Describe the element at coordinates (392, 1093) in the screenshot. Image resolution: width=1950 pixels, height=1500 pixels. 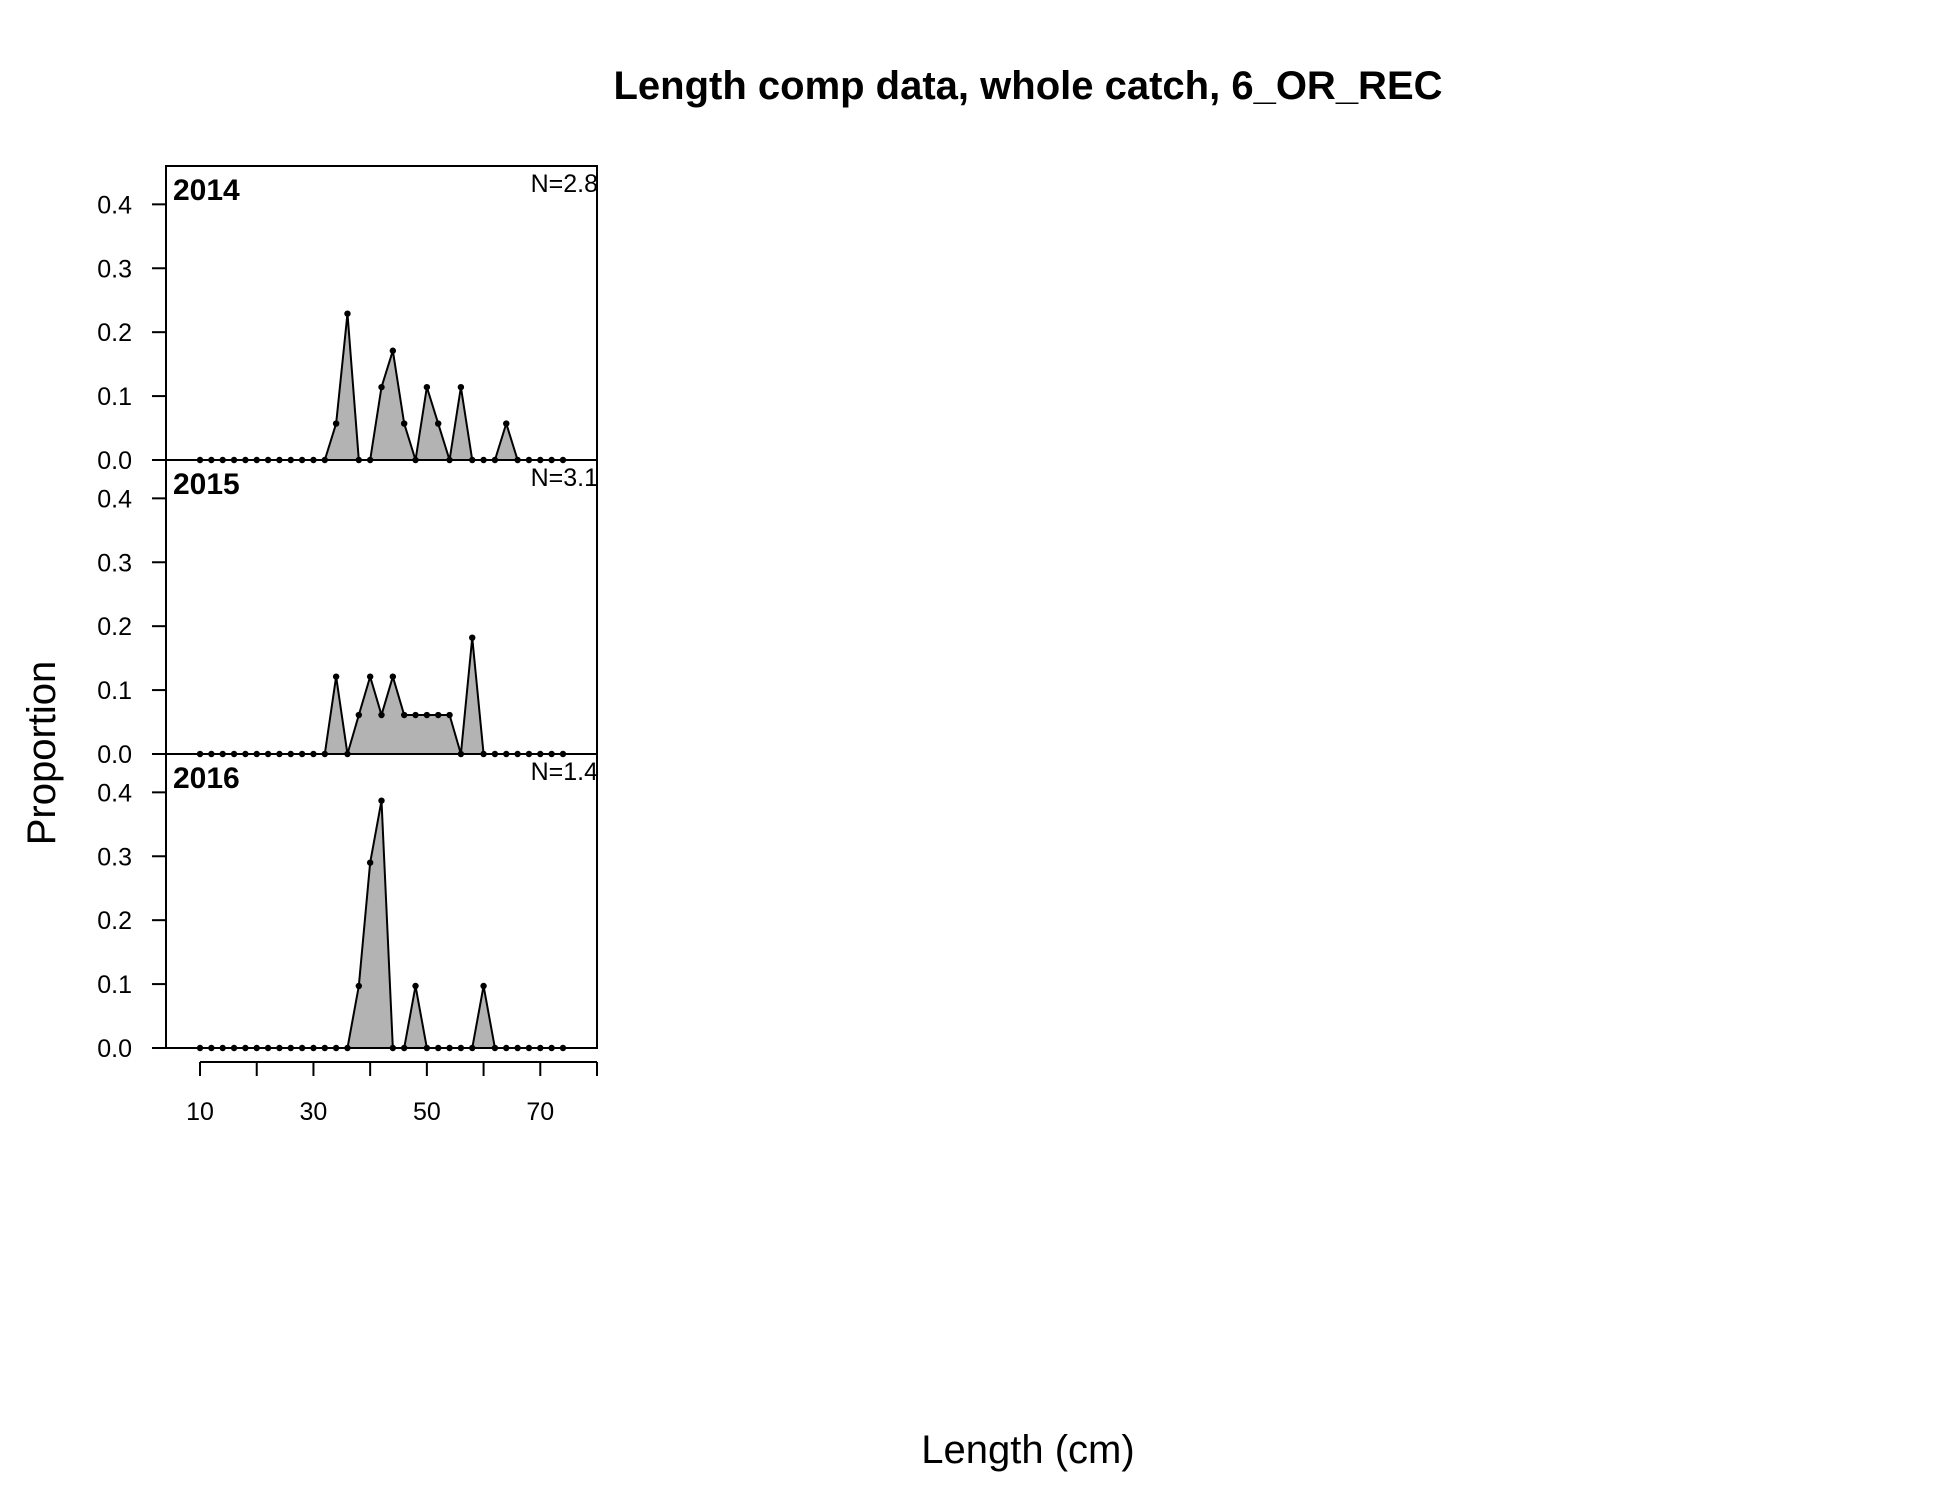
I see `x-axis: 10 30 50 70` at that location.